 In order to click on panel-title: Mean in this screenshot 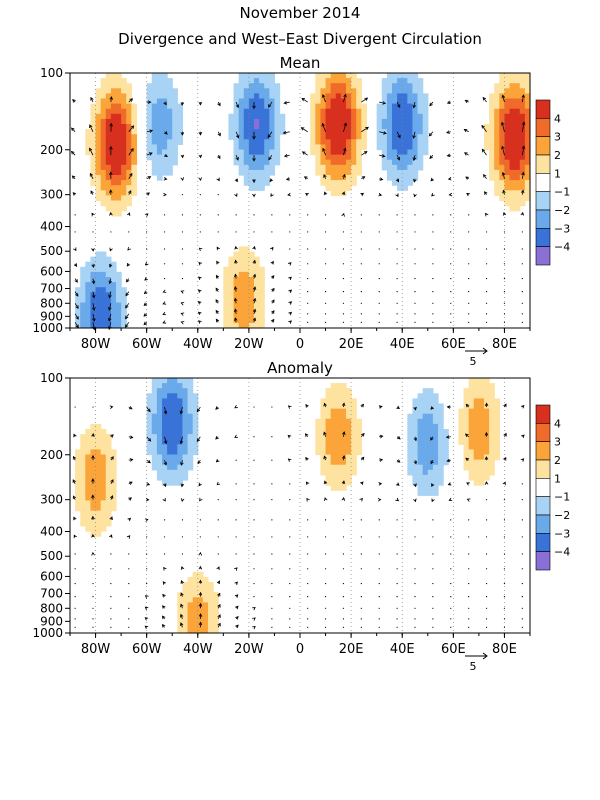, I will do `click(300, 63)`.